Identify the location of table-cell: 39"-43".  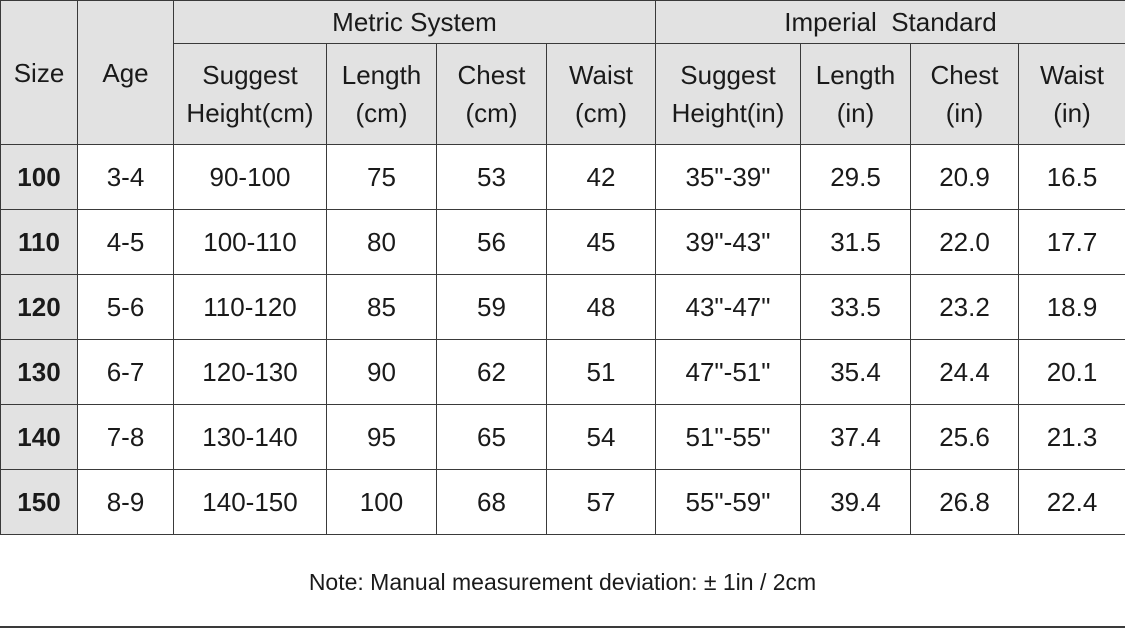
(728, 242).